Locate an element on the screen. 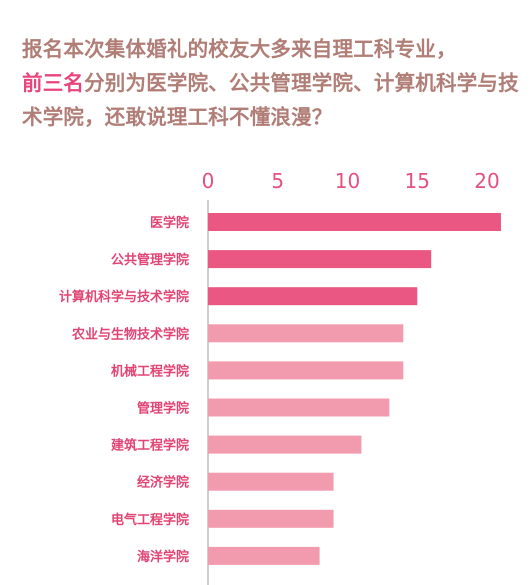 This screenshot has width=532, height=585. category-label-6: 管理学院 is located at coordinates (163, 409).